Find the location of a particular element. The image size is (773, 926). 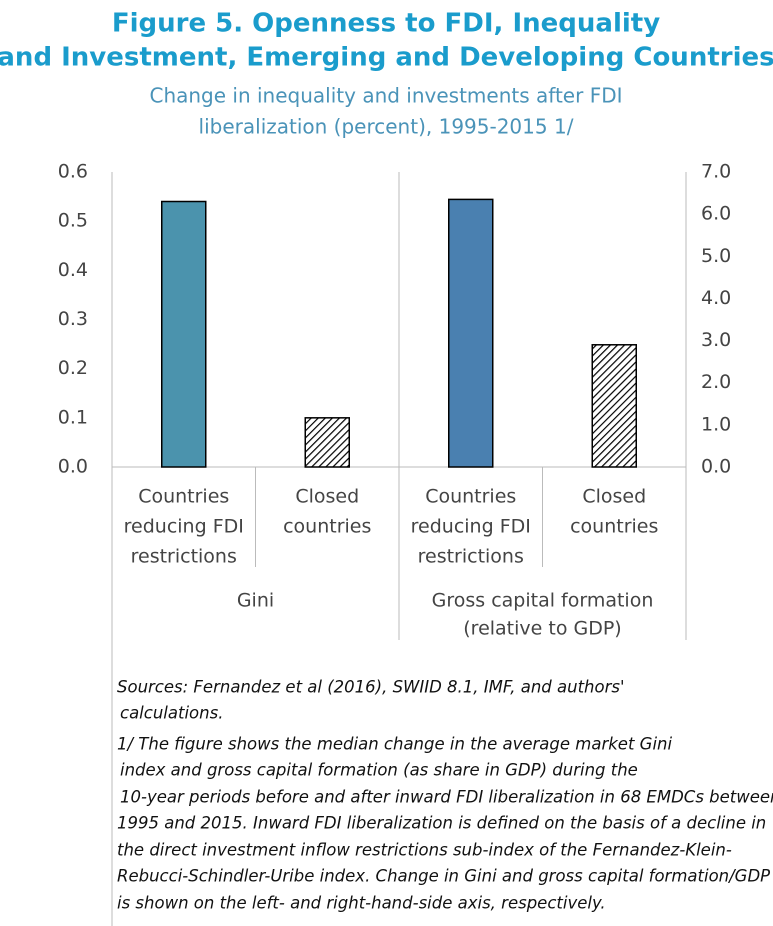

chart-title: Figure 5. Openness to FDI, Inequality is located at coordinates (386, 24).